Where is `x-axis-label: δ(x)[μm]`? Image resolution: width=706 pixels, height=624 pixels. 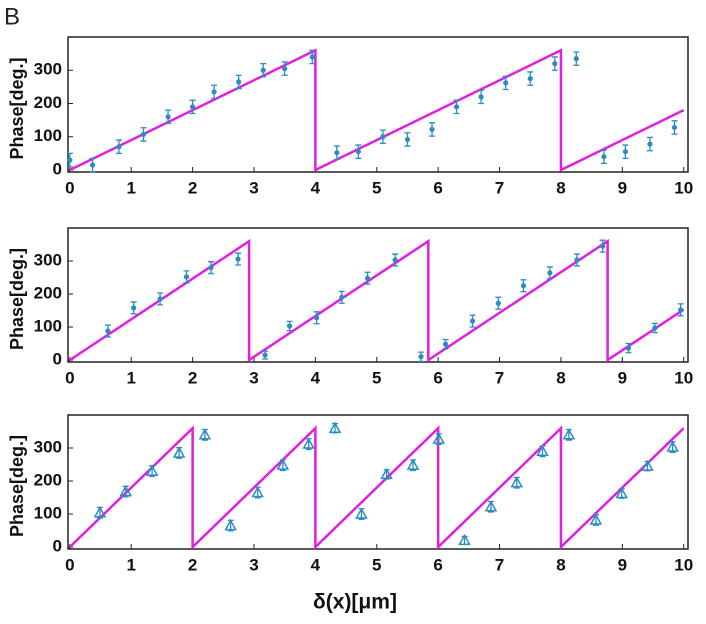 x-axis-label: δ(x)[μm] is located at coordinates (355, 602).